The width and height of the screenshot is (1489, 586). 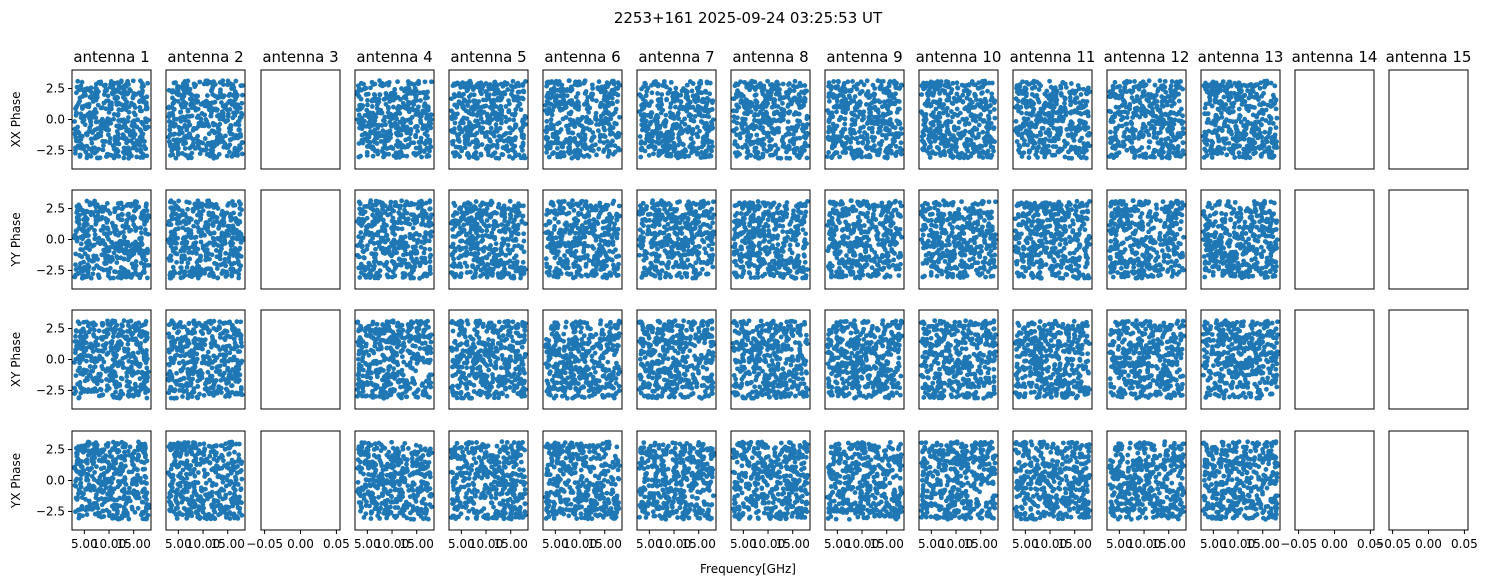 I want to click on x-tick-label: 15.00, so click(x=228, y=544).